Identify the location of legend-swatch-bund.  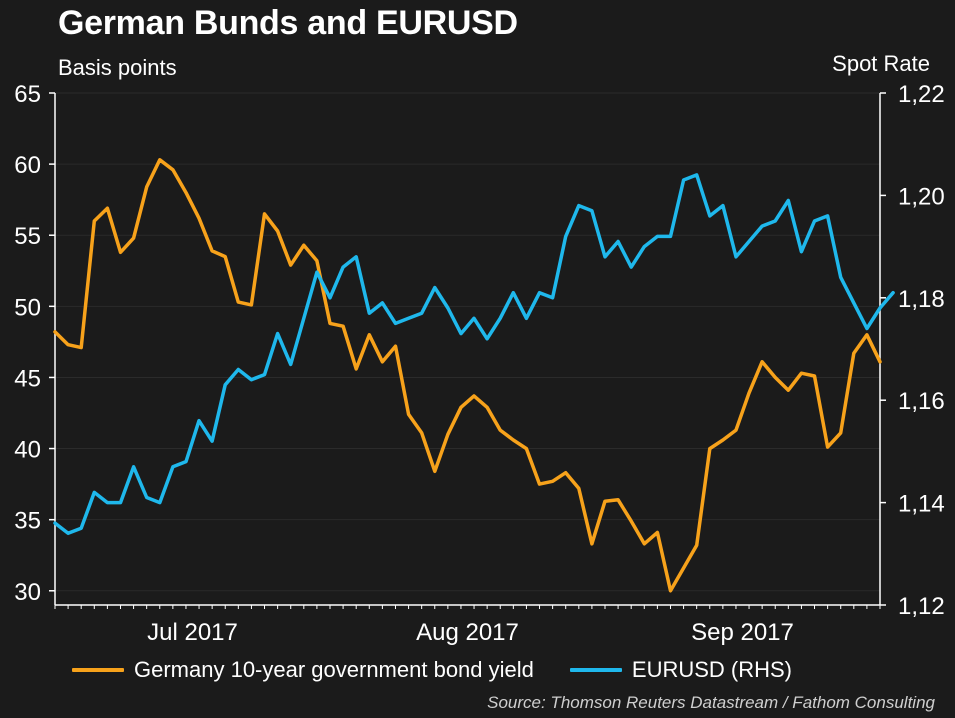
(98, 670).